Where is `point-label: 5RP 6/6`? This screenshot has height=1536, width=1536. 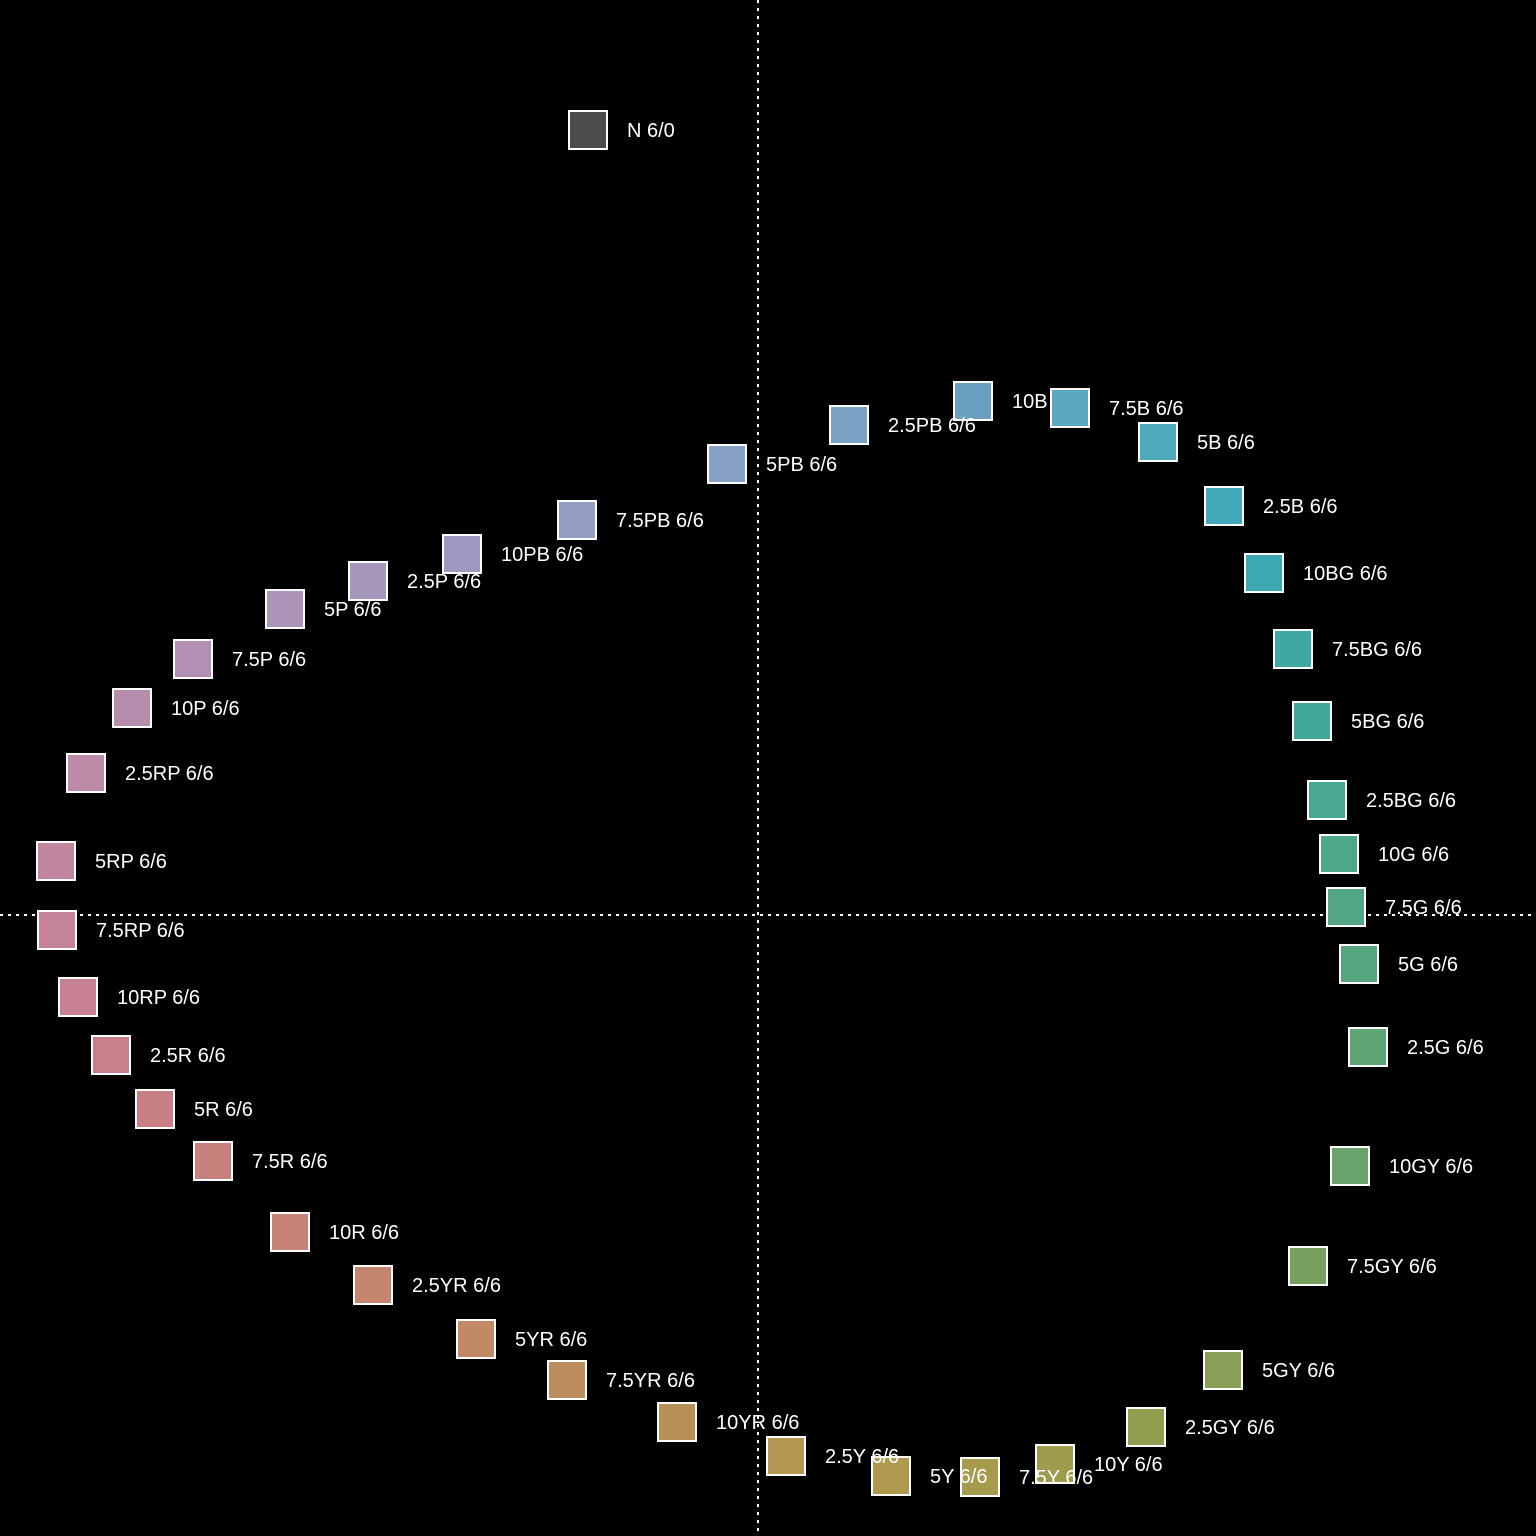
point-label: 5RP 6/6 is located at coordinates (131, 862).